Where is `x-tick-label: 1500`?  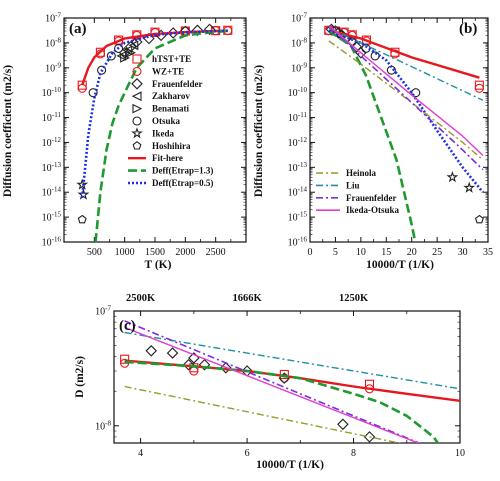 x-tick-label: 1500 is located at coordinates (155, 252).